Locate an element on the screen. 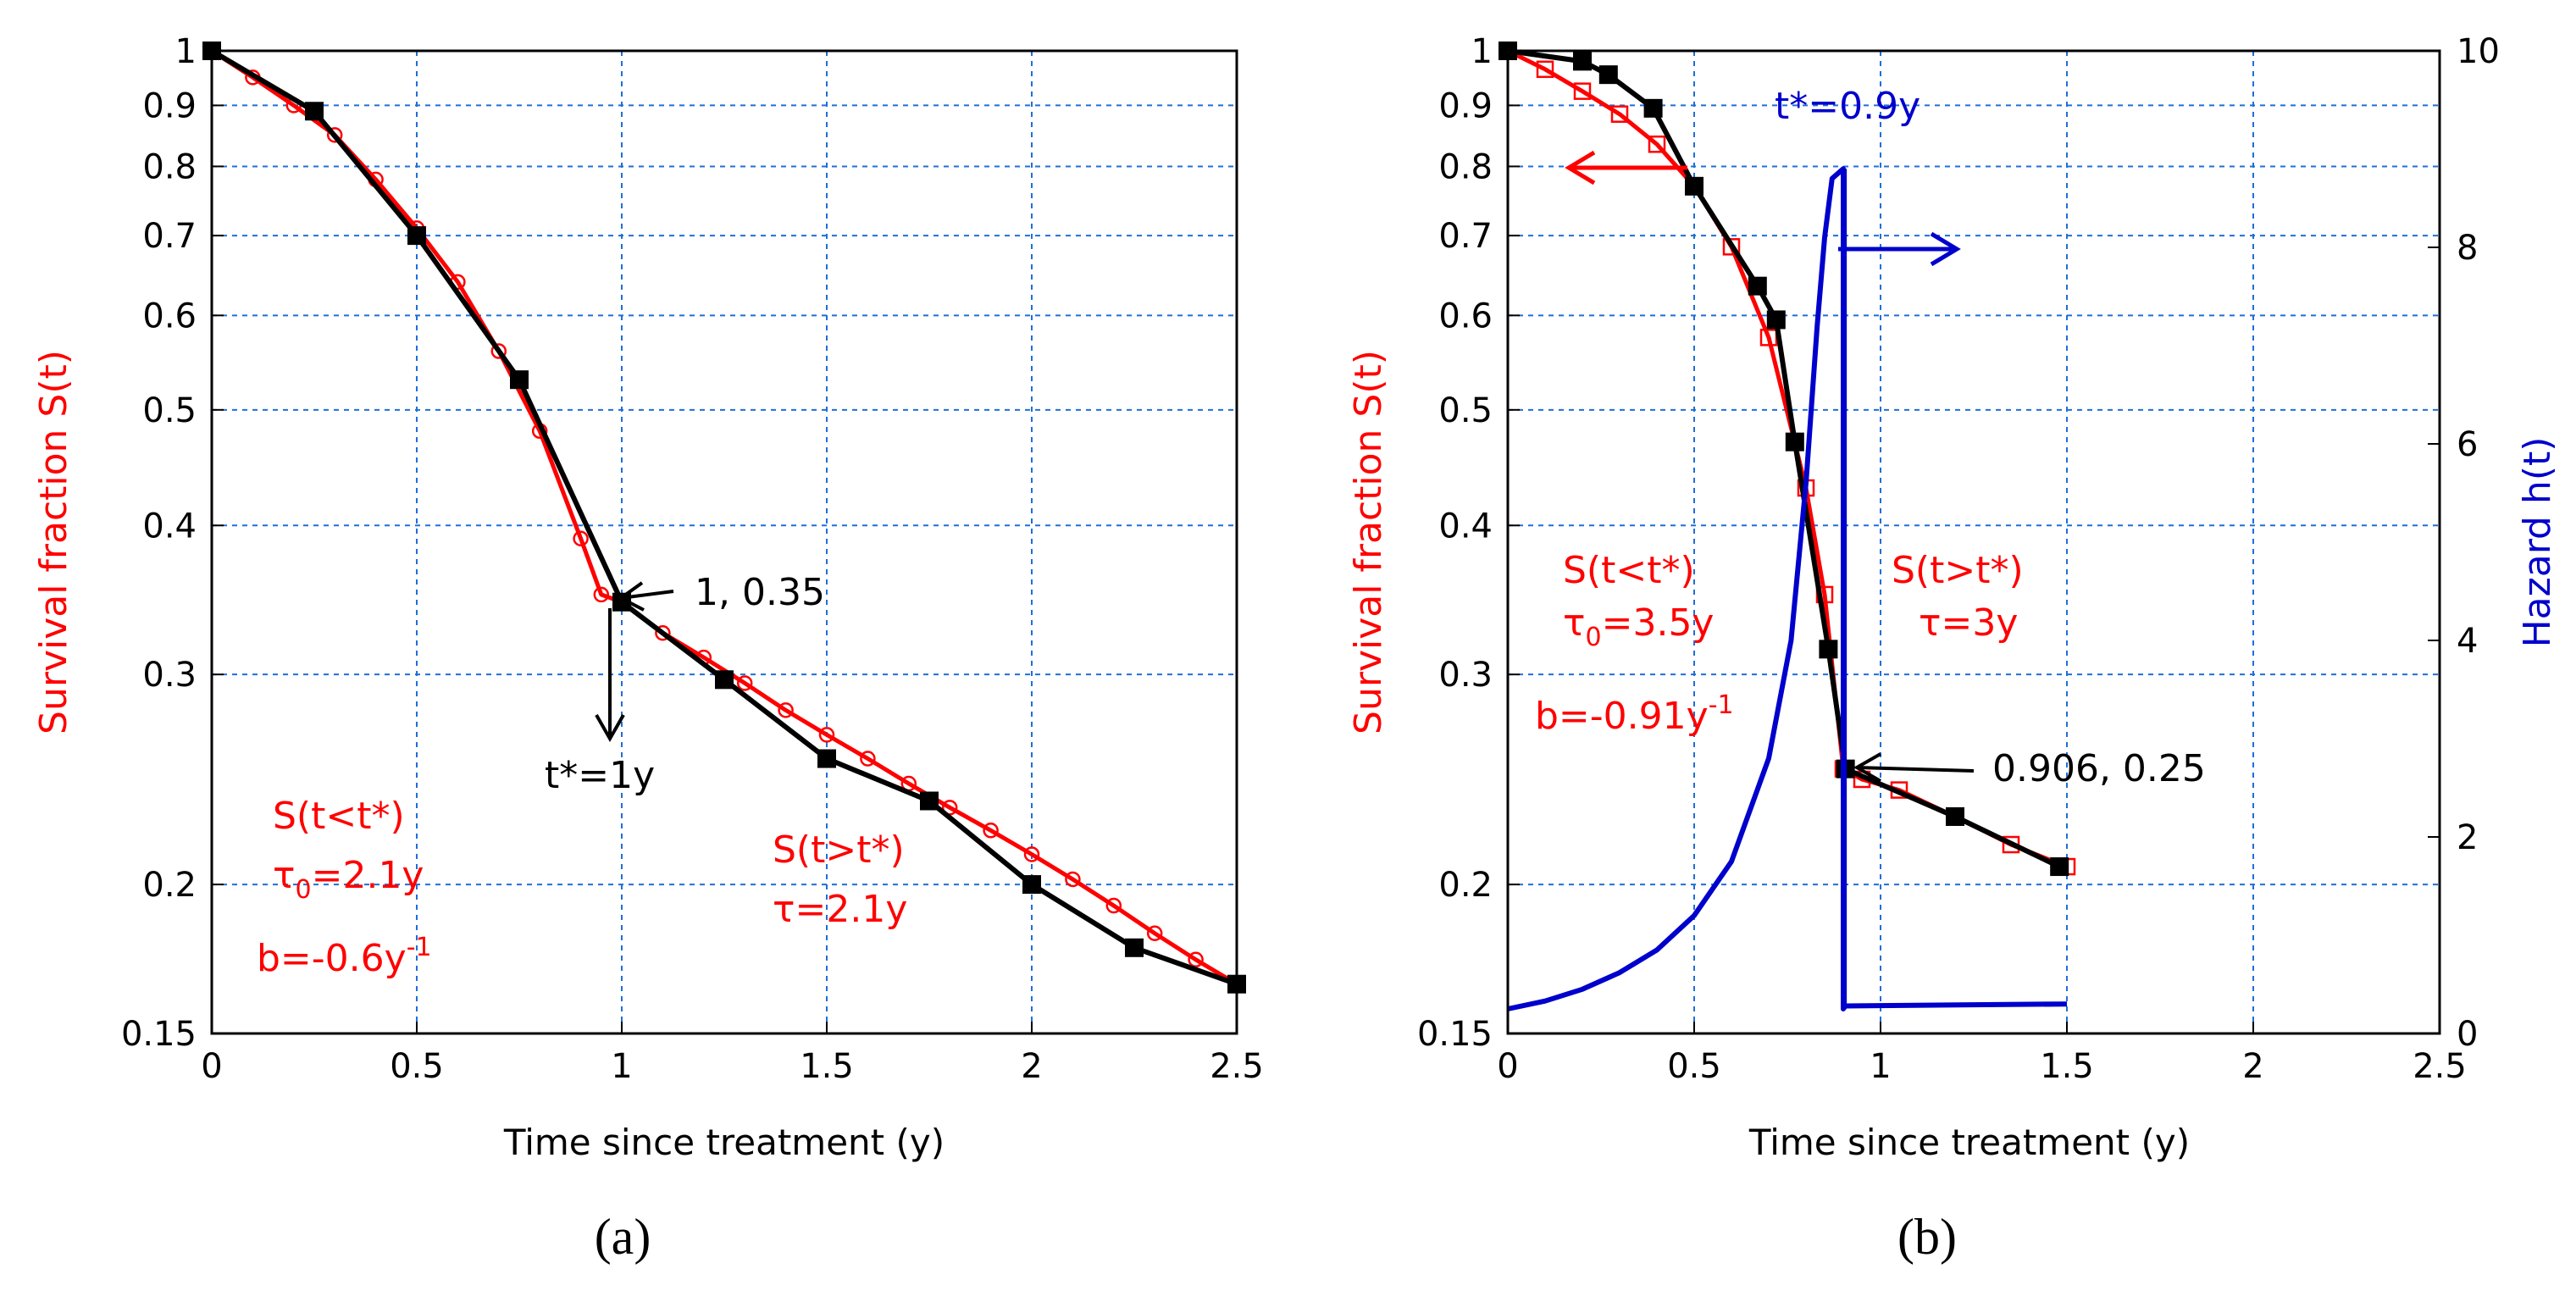  panel-a-x-tick-label: 2.5 is located at coordinates (1237, 1067).